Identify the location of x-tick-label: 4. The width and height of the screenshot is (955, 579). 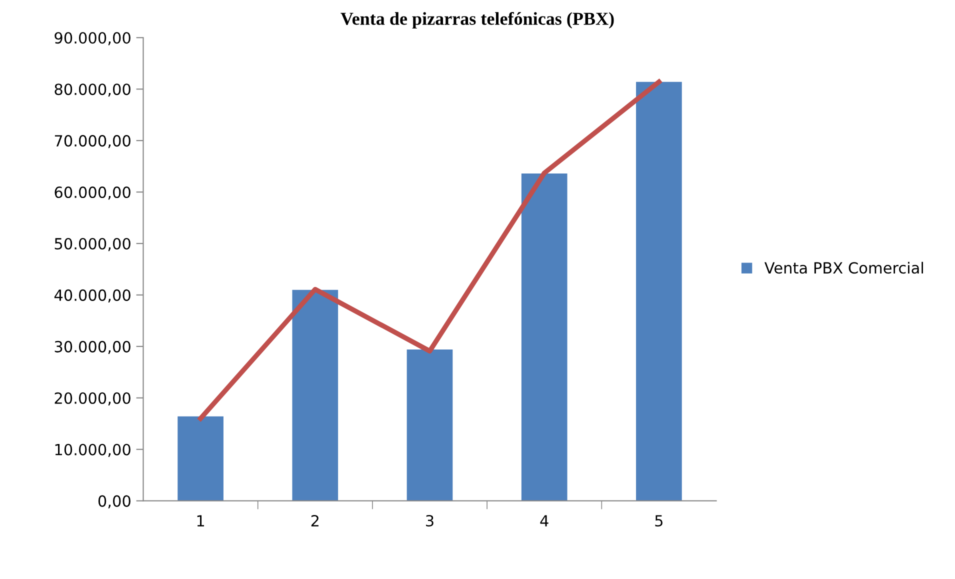
(544, 520).